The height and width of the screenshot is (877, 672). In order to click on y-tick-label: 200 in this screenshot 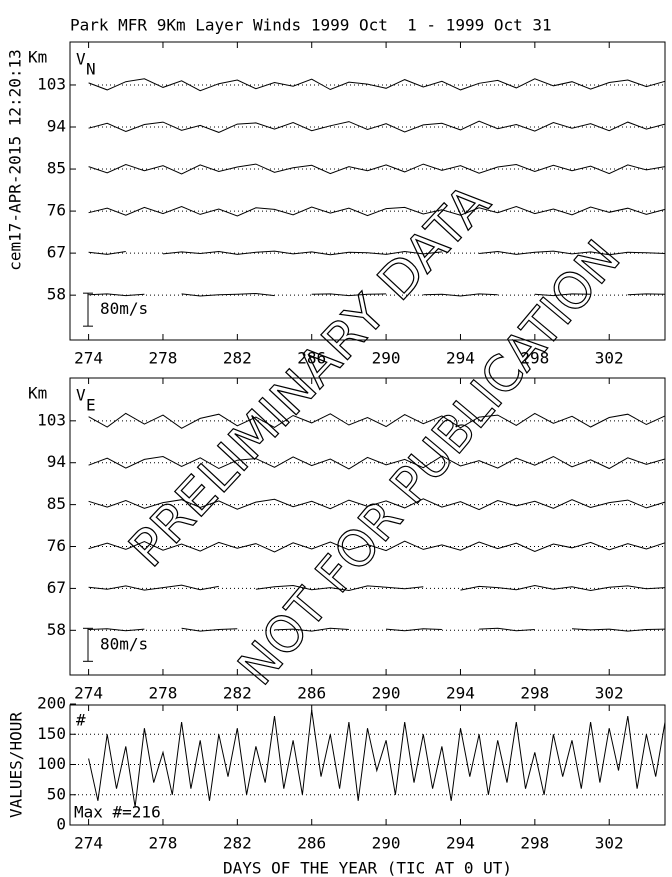, I will do `click(51, 703)`.